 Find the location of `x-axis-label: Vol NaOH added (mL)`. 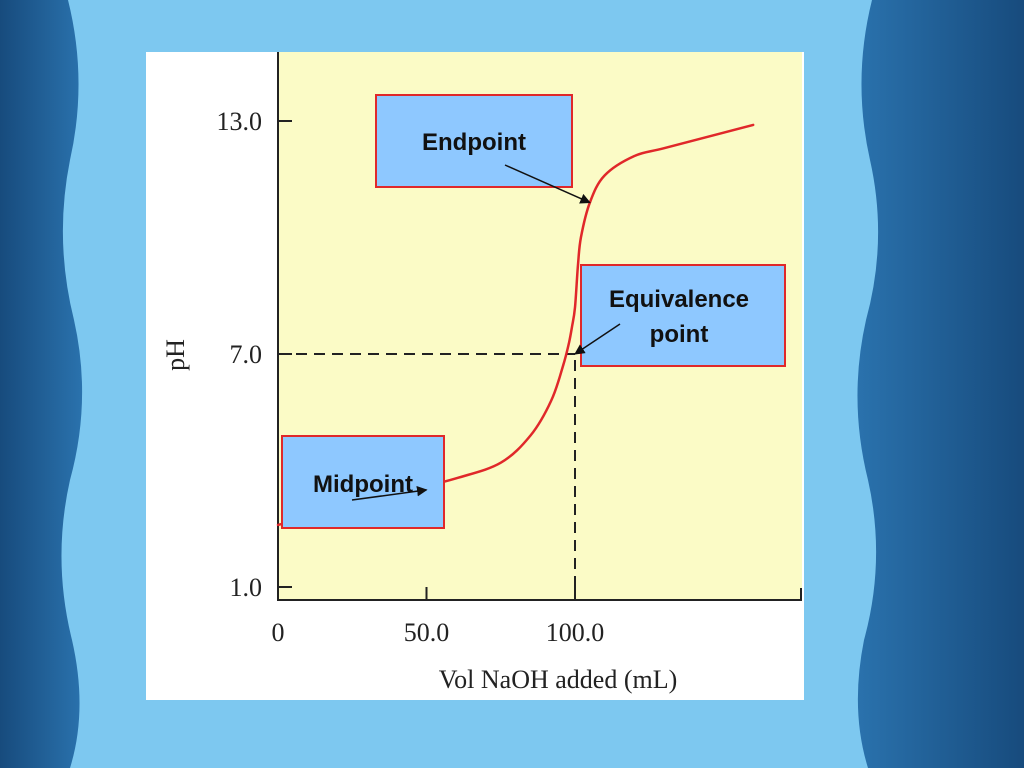

x-axis-label: Vol NaOH added (mL) is located at coordinates (558, 679).